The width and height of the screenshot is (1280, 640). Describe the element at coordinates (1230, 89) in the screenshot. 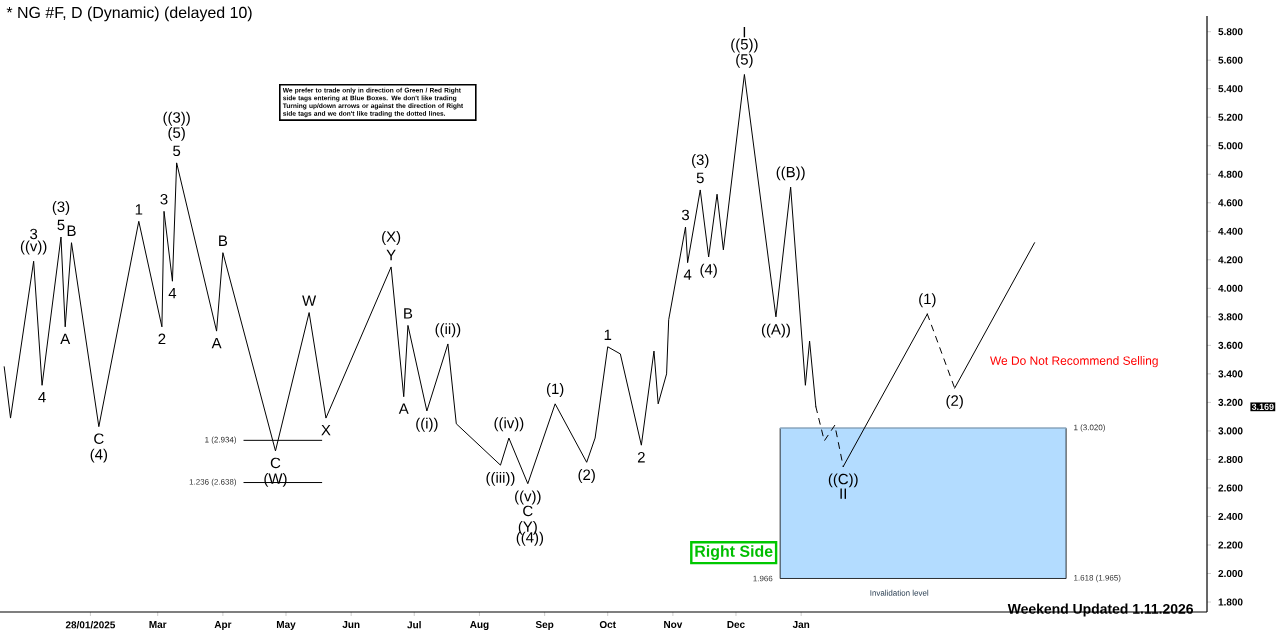

I see `y-tick-label: 5.400` at that location.